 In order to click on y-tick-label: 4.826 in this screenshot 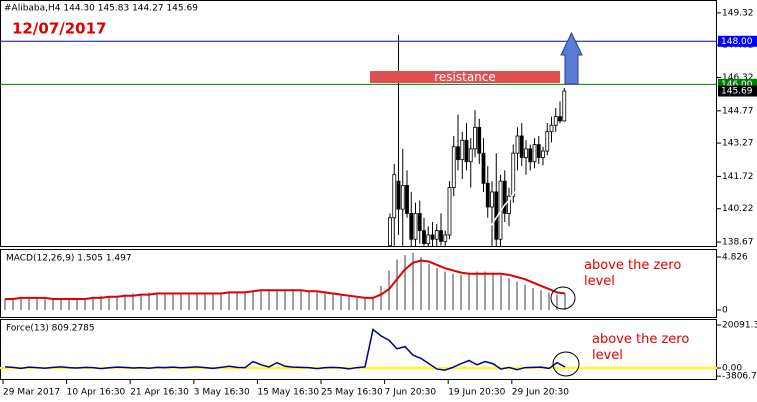, I will do `click(735, 257)`.